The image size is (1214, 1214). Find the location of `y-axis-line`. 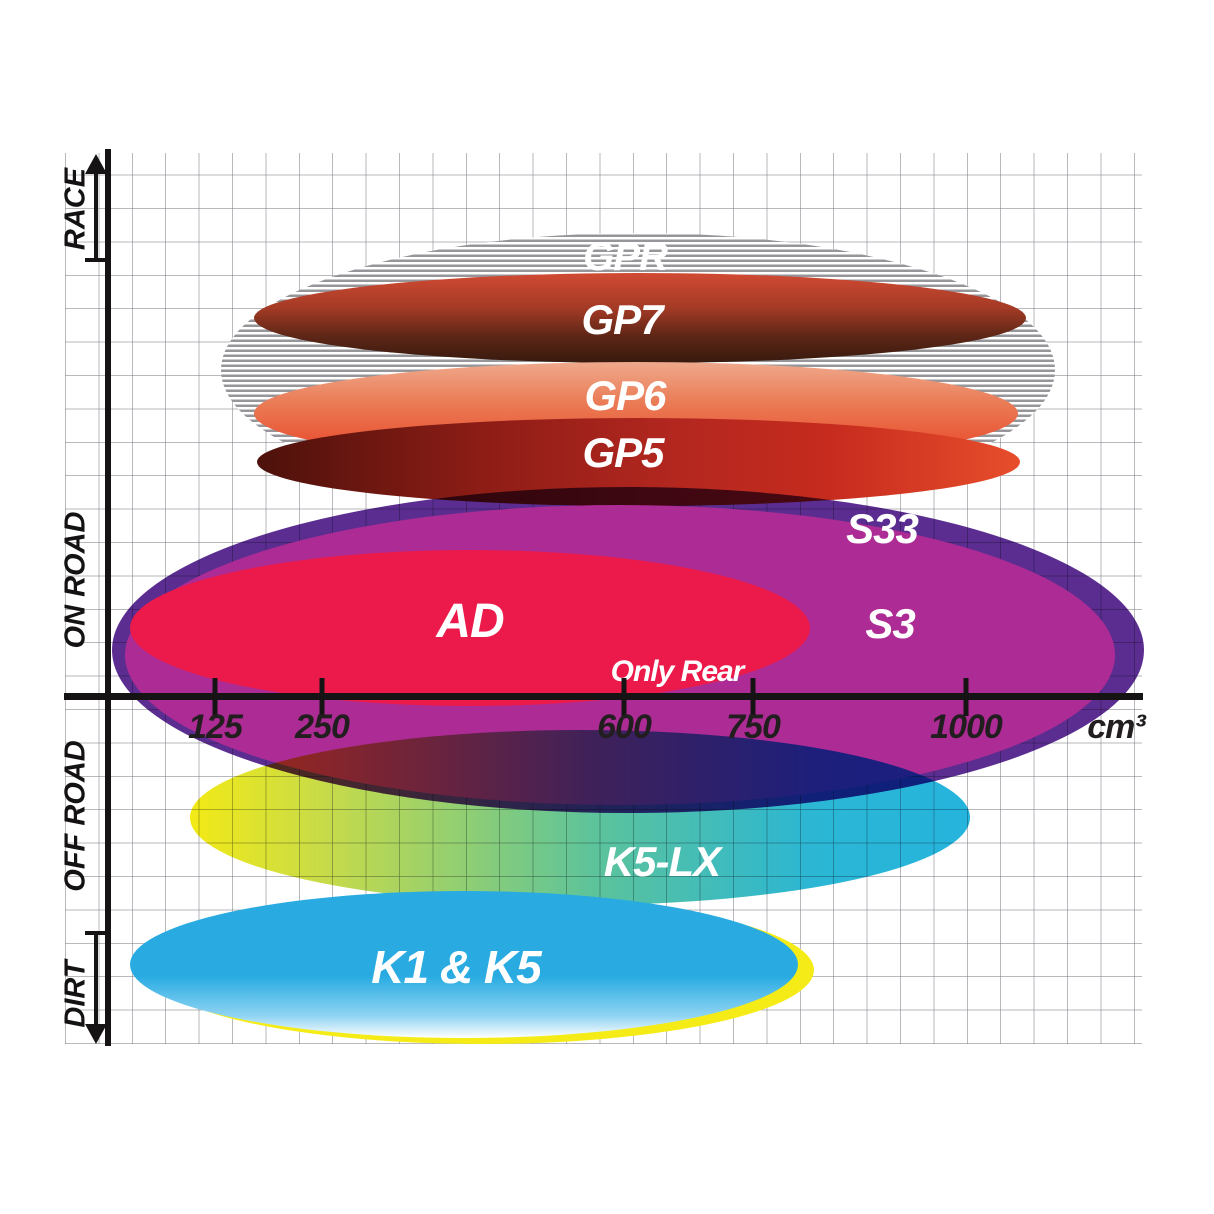

y-axis-line is located at coordinates (108, 597).